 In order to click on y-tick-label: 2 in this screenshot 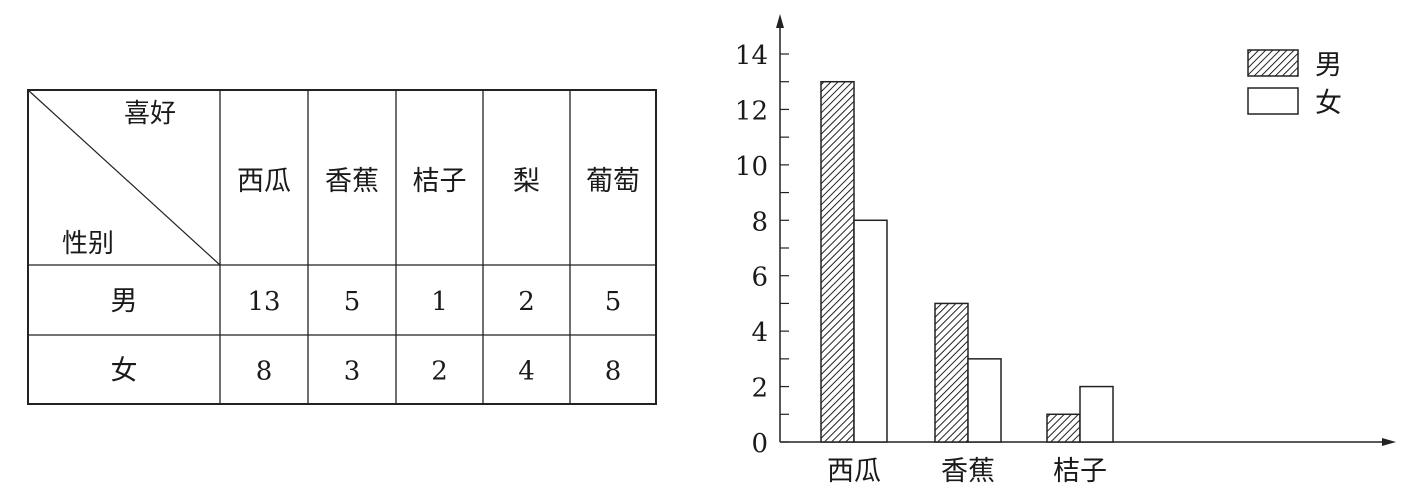, I will do `click(759, 389)`.